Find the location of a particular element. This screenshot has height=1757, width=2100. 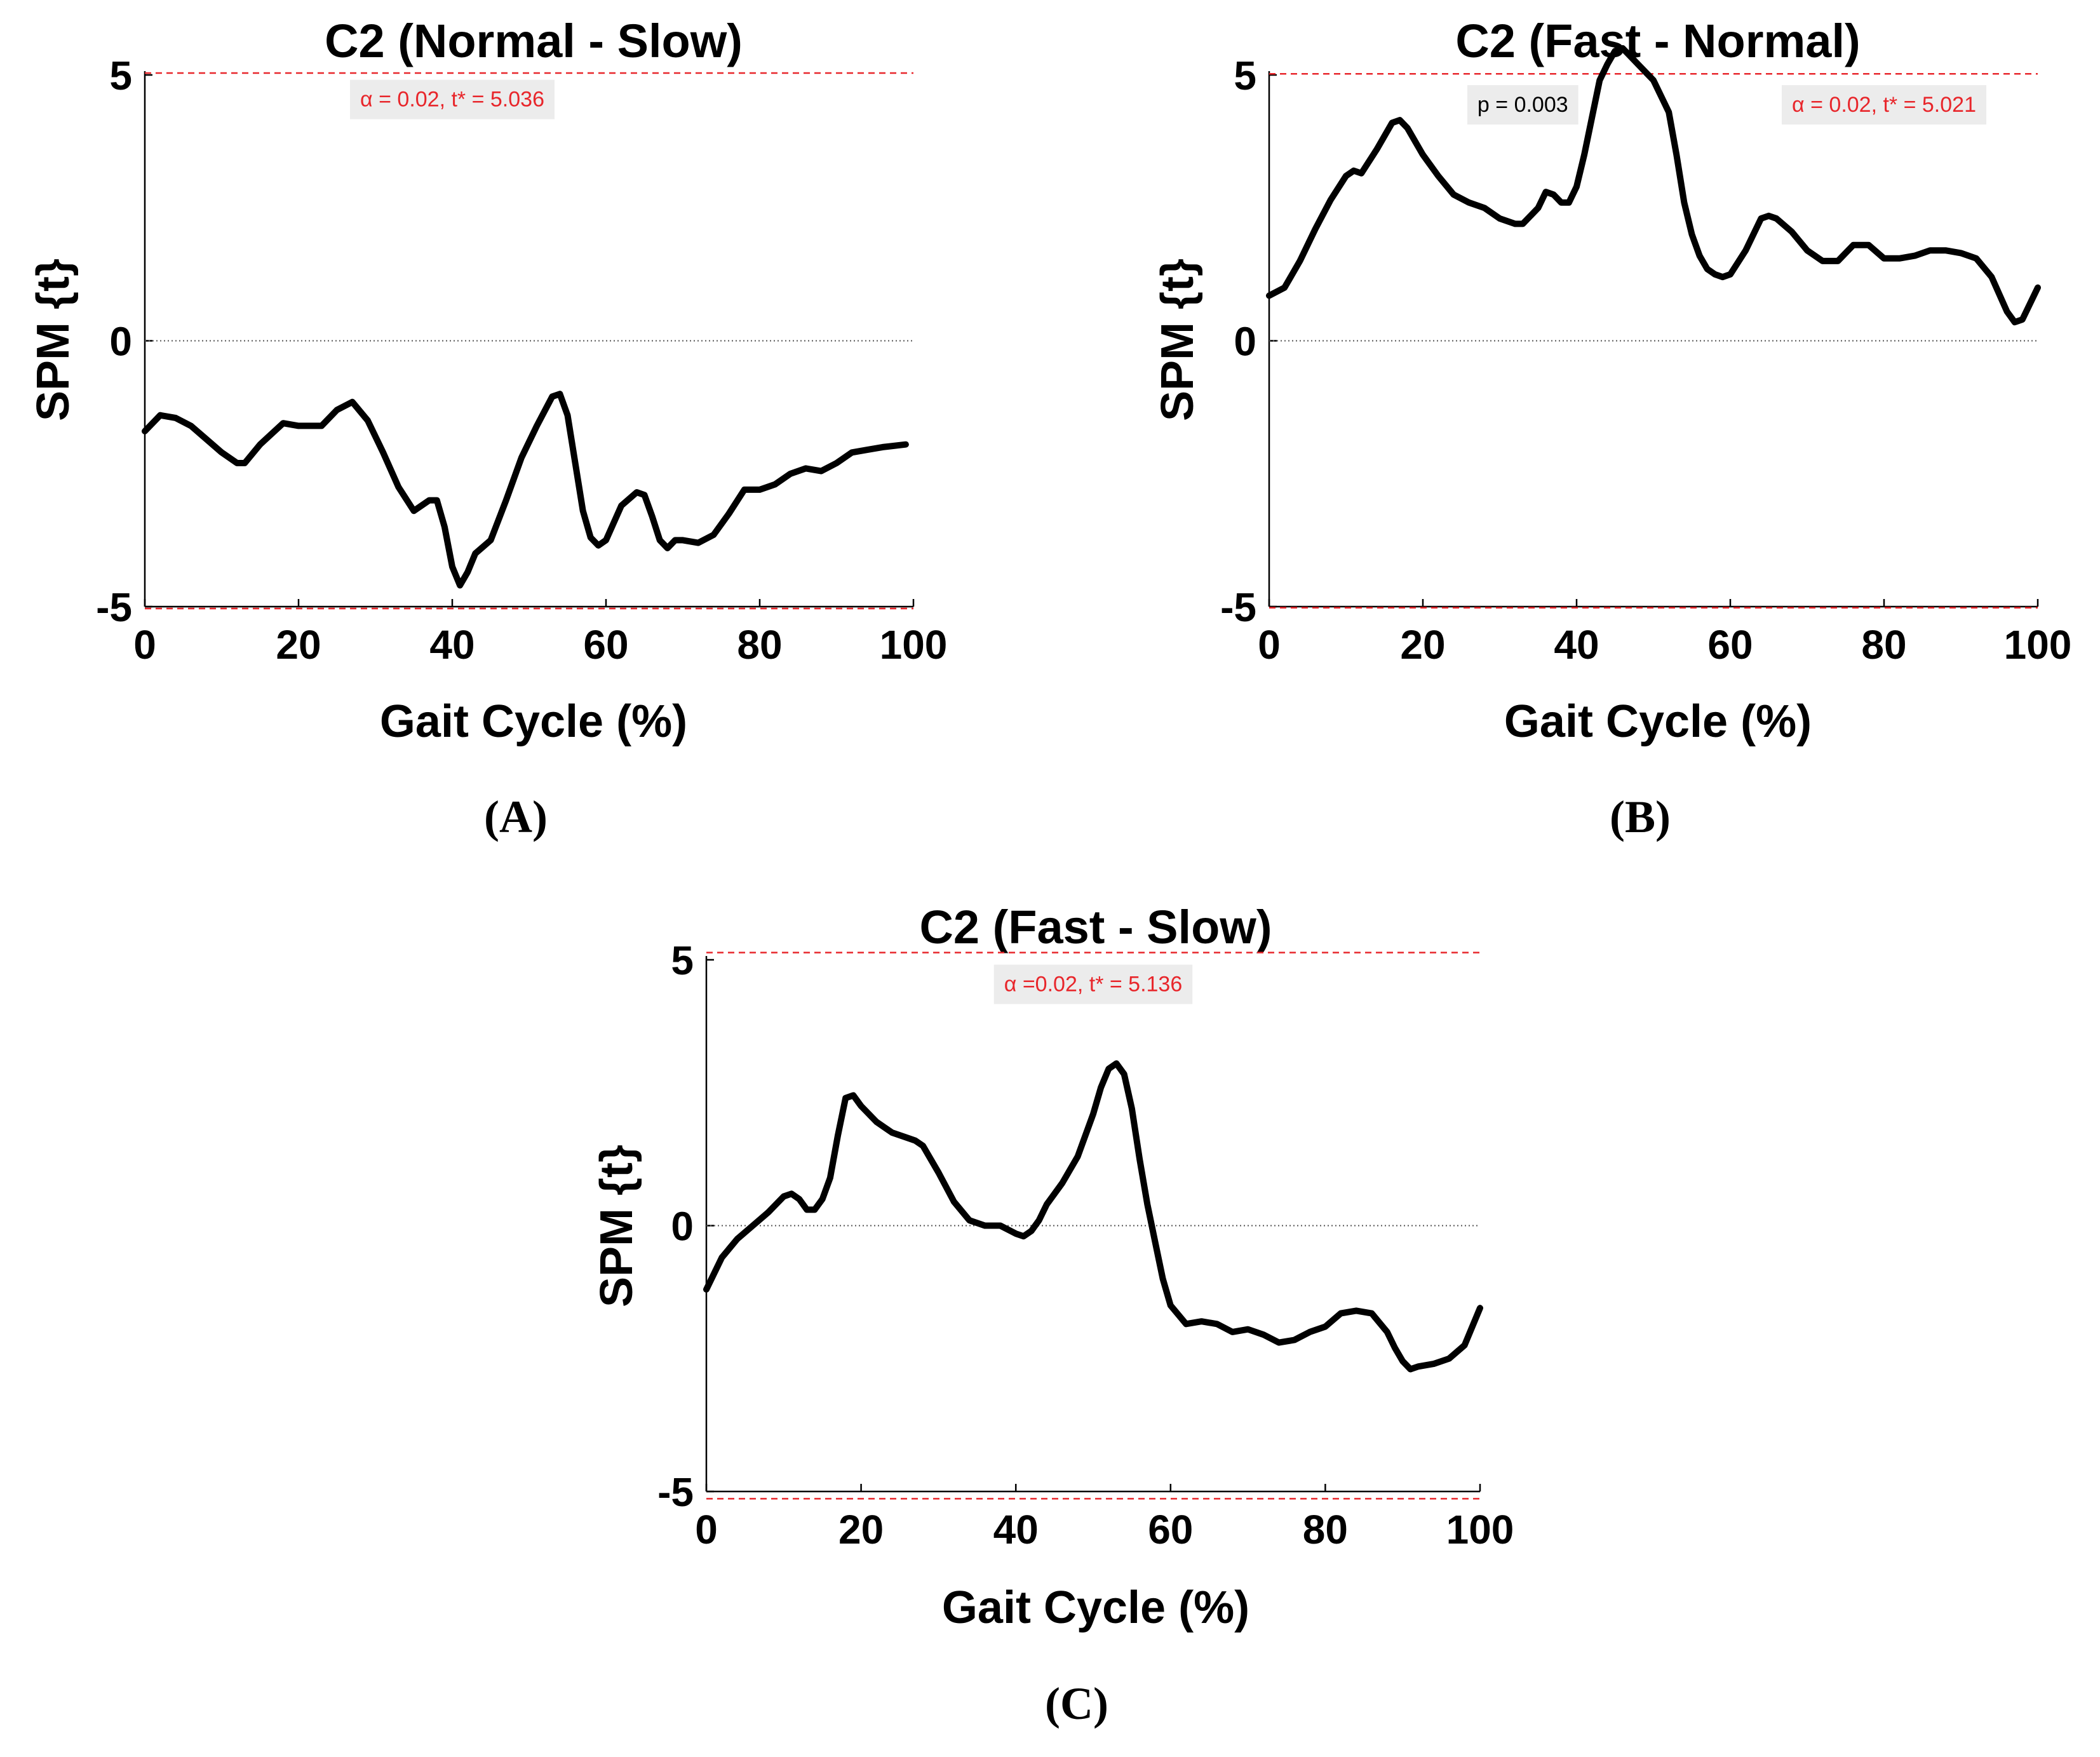

panel-a-title: C2 (Normal - Slow) is located at coordinates (534, 41).